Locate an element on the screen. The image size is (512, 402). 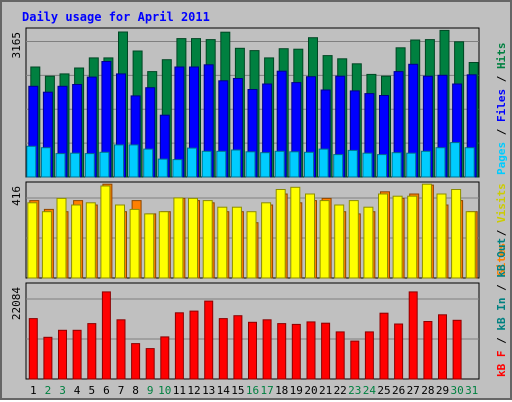
x-tick-day-8: 8 is located at coordinates (135, 390).